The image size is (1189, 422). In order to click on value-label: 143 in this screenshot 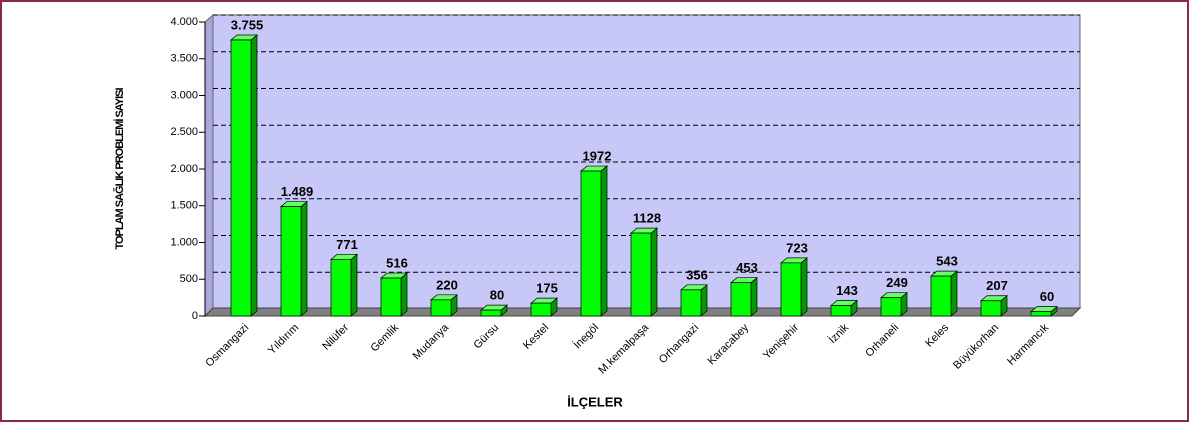, I will do `click(847, 290)`.